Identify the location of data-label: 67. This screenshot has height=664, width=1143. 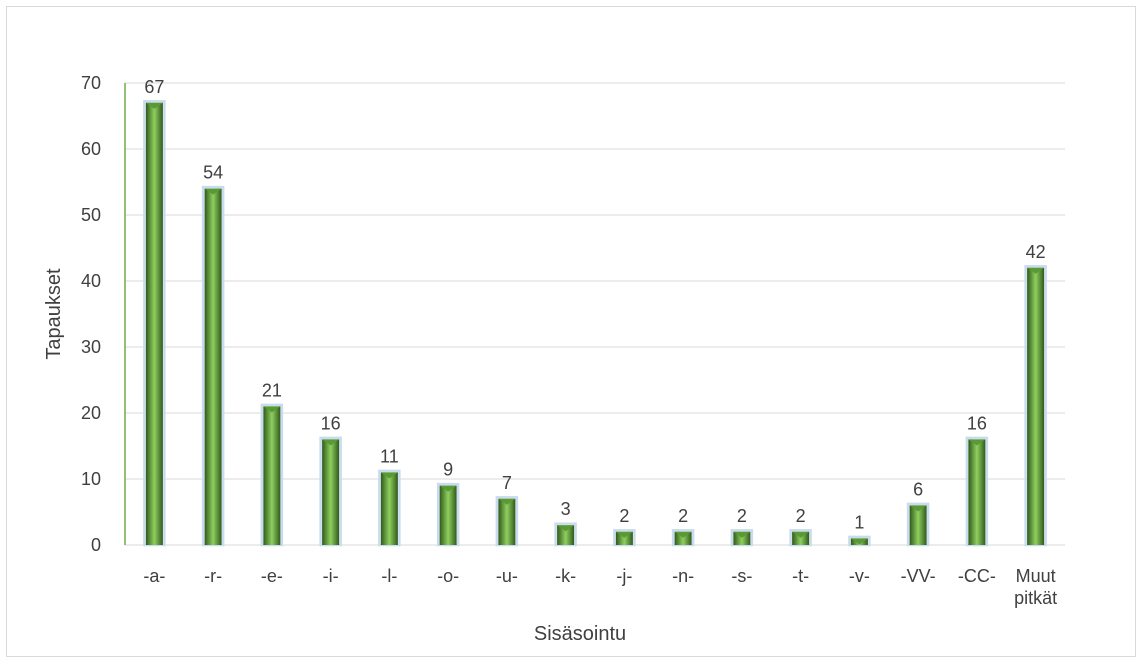
(154, 87).